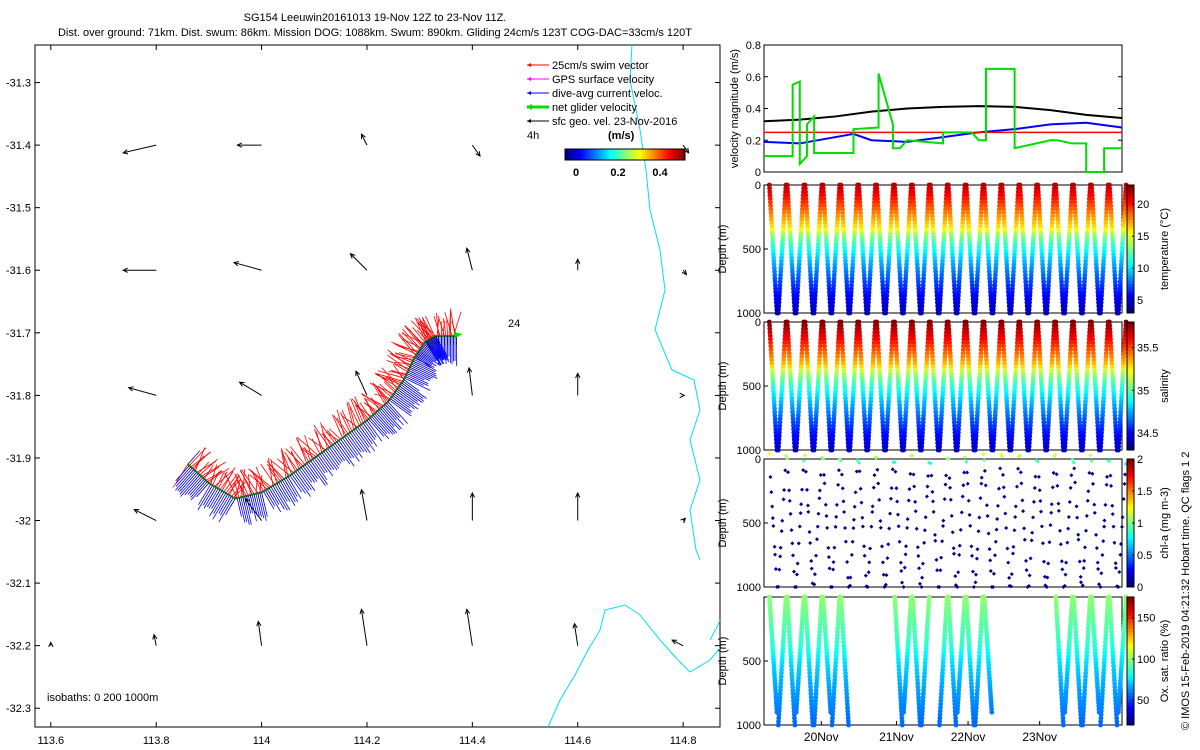 The height and width of the screenshot is (750, 1200). I want to click on coastline-fragment, so click(715, 630).